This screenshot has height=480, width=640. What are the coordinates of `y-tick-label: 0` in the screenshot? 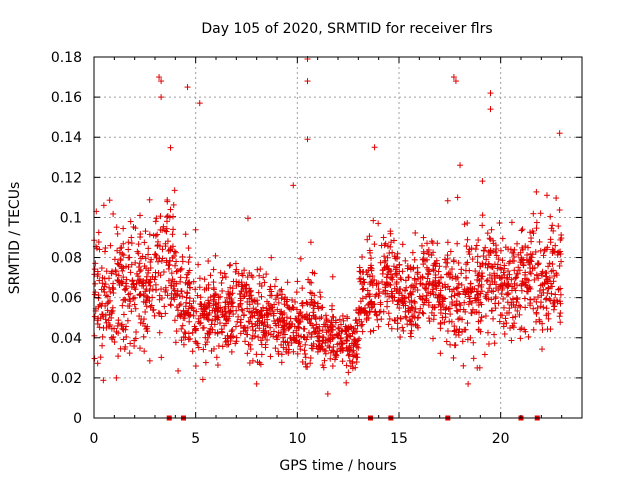 It's located at (77, 419).